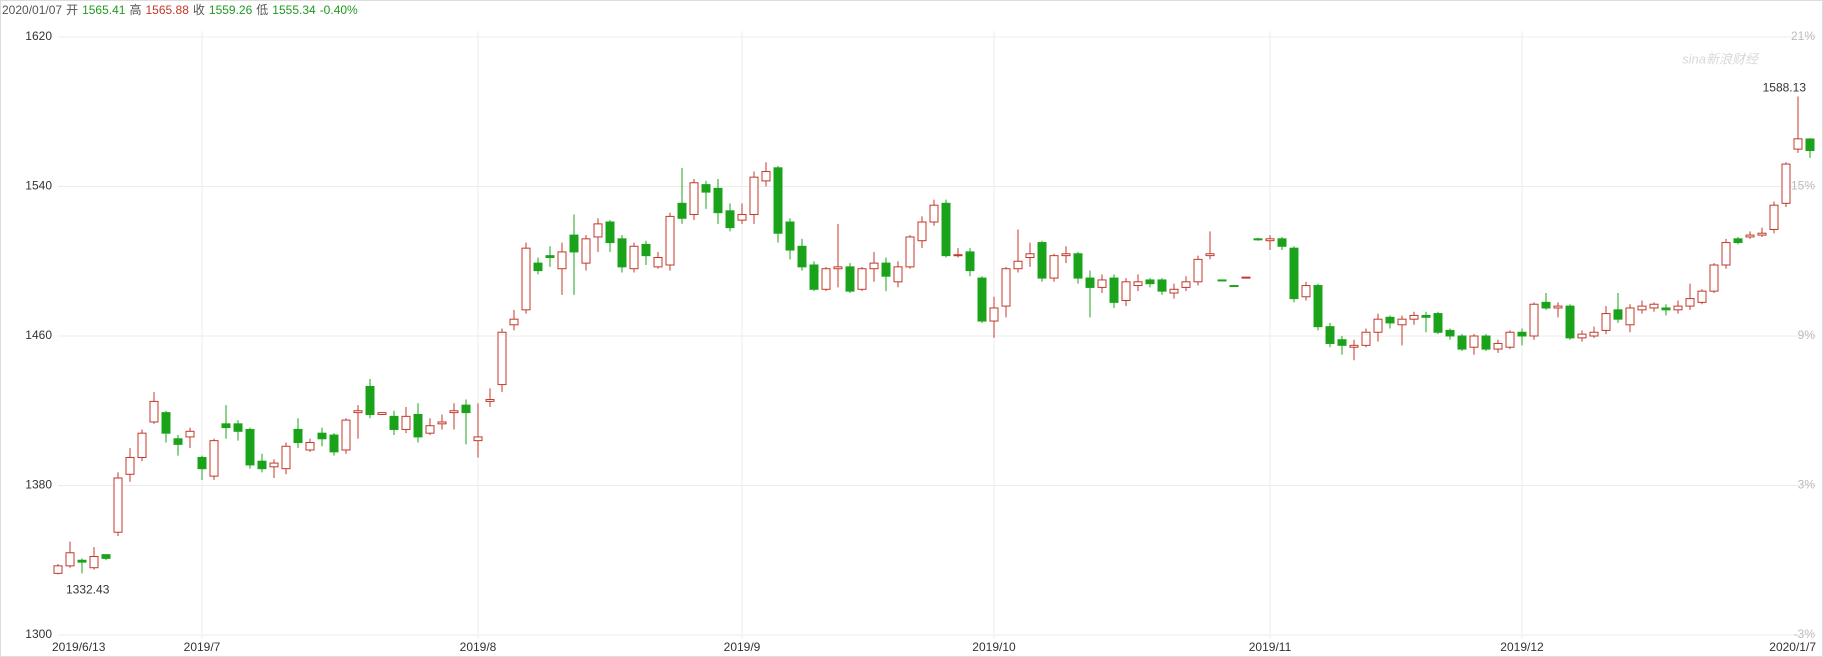  I want to click on y-tick-label: 1380, so click(38, 485).